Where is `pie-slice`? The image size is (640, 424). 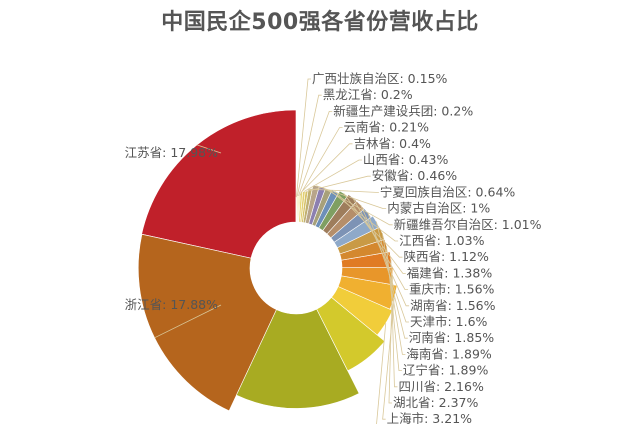
pie-slice is located at coordinates (296, 209).